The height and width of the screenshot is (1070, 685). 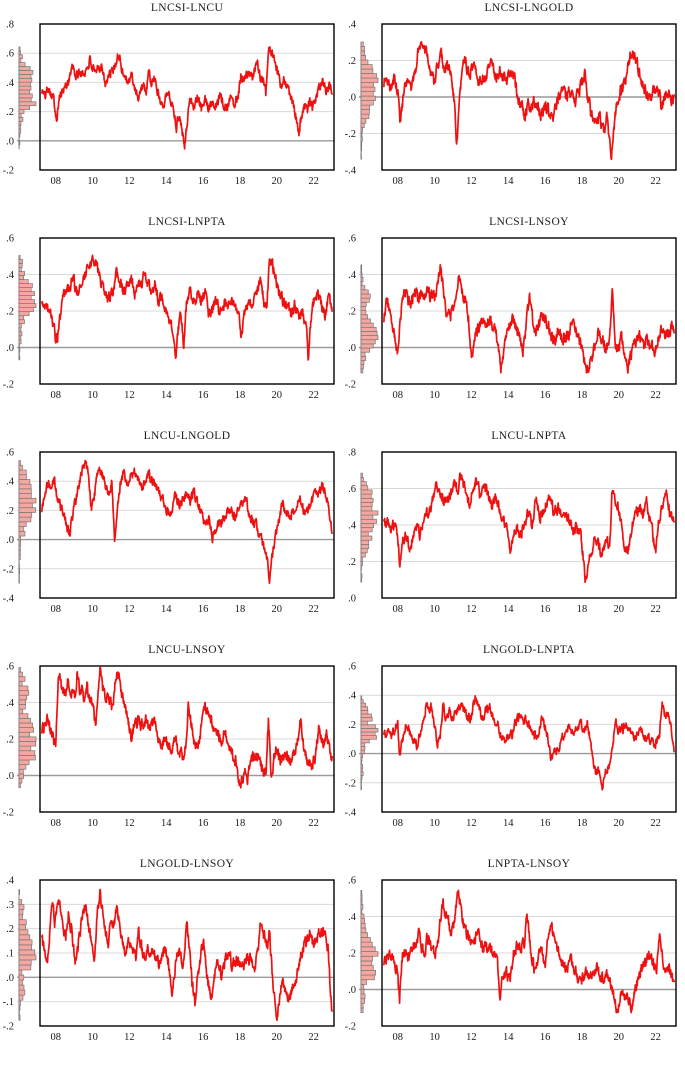 What do you see at coordinates (187, 436) in the screenshot?
I see `chart-title: LNCU-LNGOLD` at bounding box center [187, 436].